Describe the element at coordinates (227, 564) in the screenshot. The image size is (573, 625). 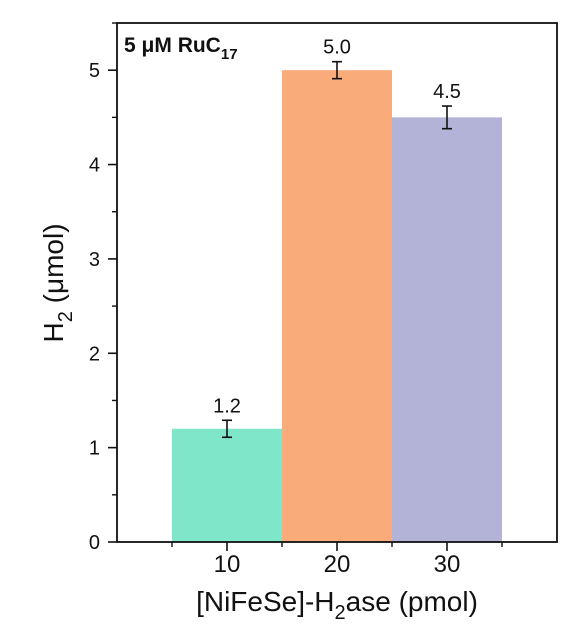
I see `x-tick-label-10: 10` at that location.